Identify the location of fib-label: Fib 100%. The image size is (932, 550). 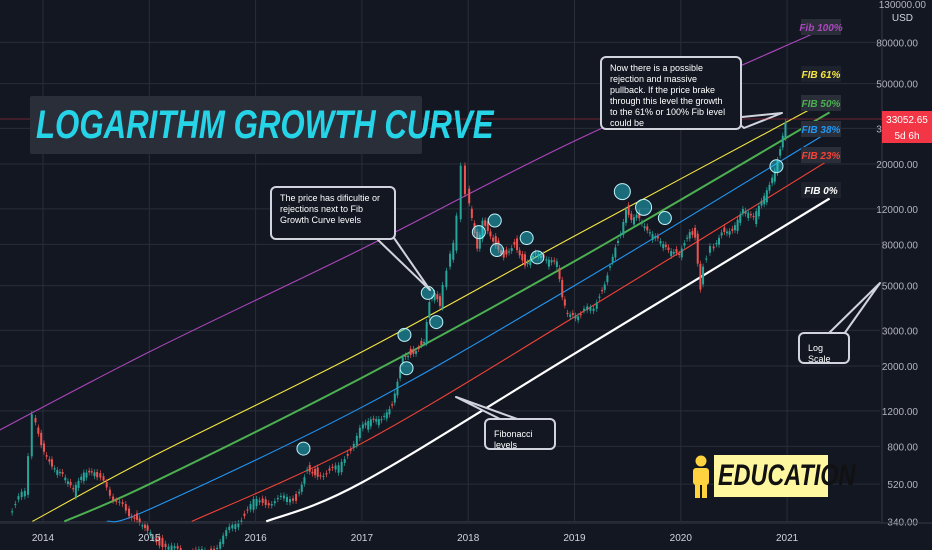
(820, 28).